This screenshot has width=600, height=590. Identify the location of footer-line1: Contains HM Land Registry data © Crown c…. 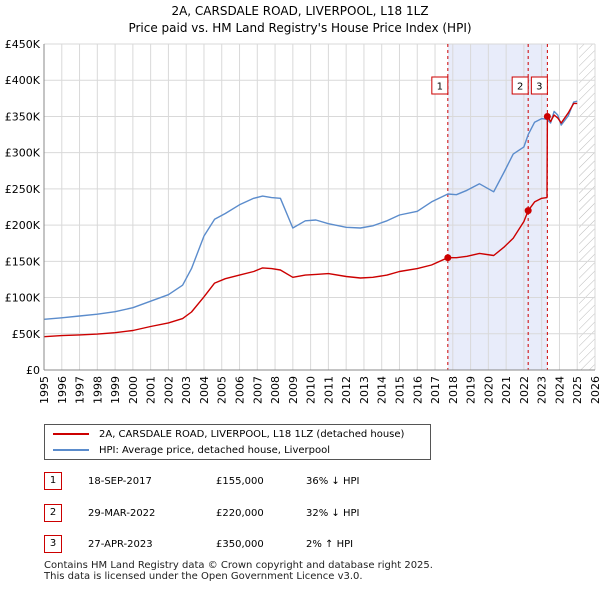
(238, 565).